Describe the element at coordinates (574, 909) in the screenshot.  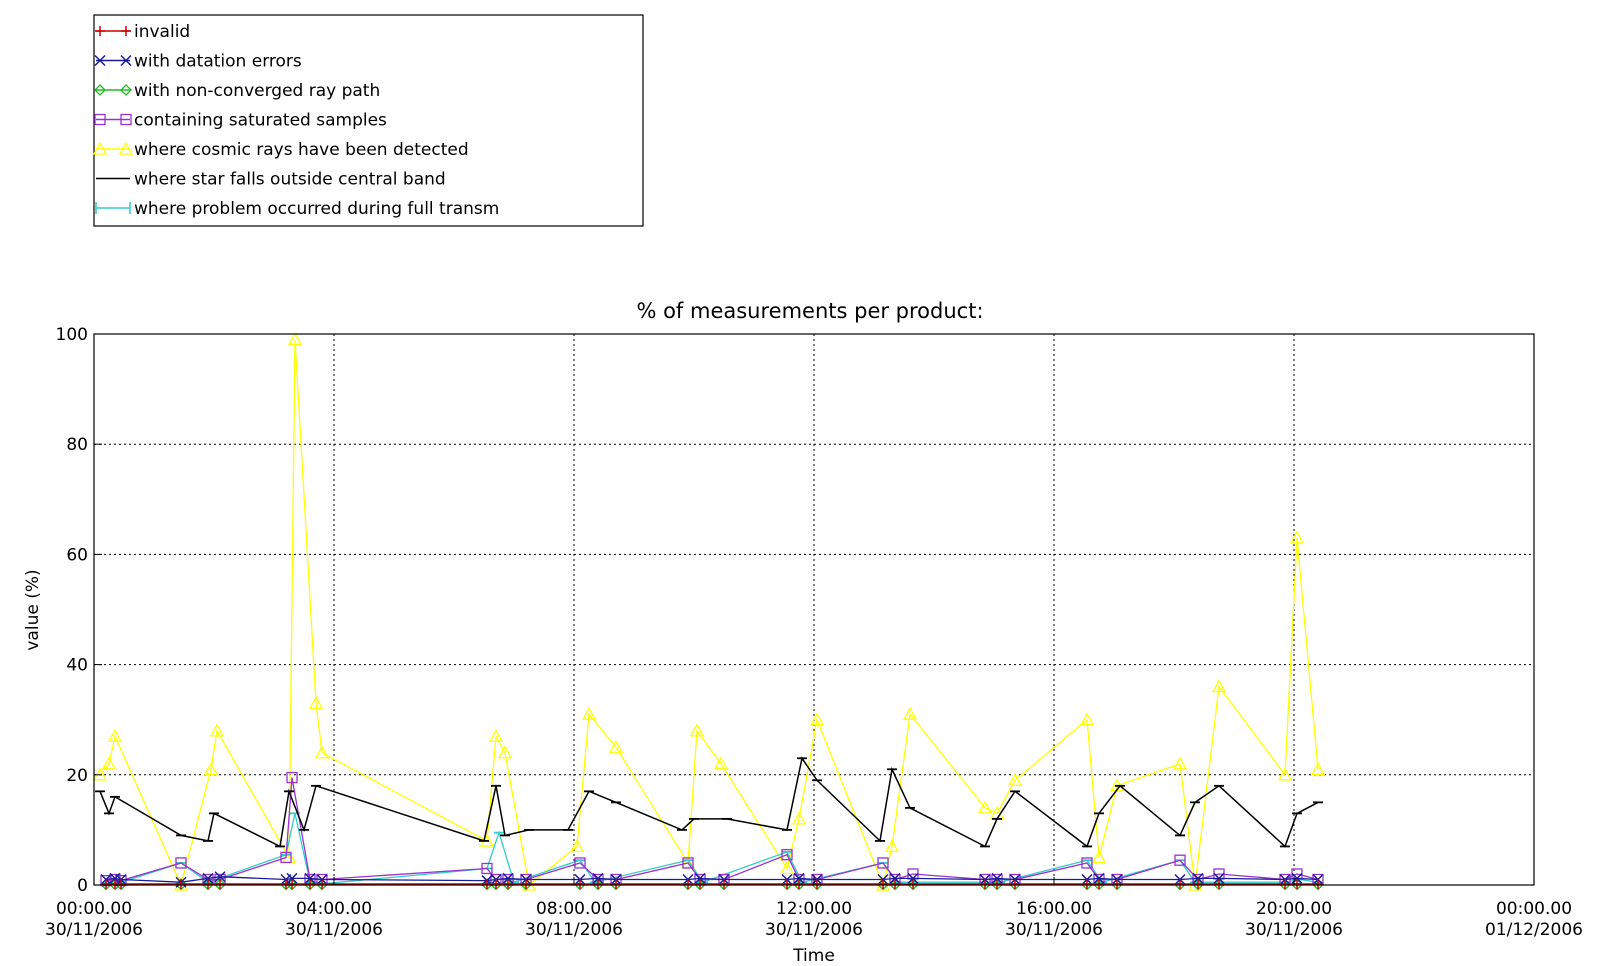
I see `x-tick-label-time: 08:00.00` at that location.